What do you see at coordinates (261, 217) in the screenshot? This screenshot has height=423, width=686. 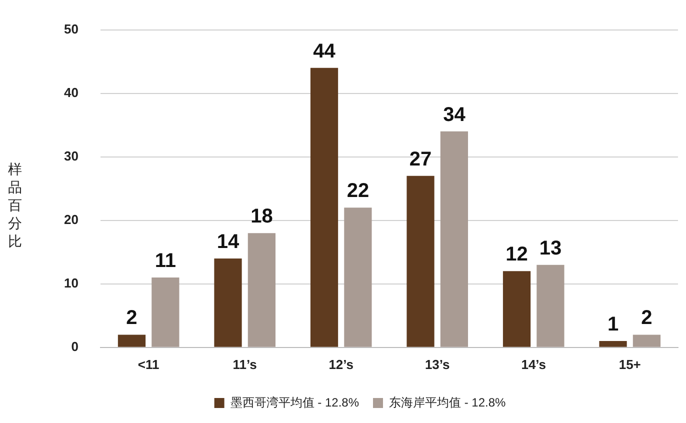 I see `data-label: 18` at bounding box center [261, 217].